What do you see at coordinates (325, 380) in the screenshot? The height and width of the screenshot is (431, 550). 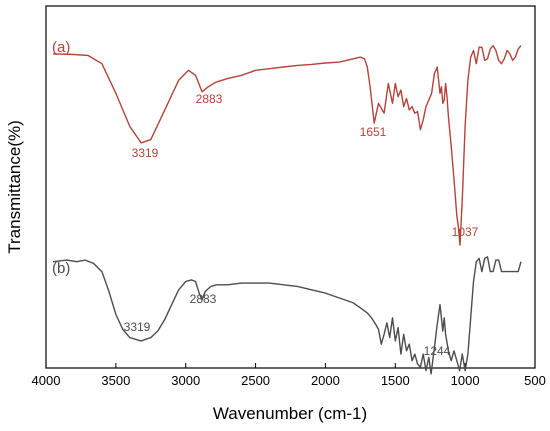 I see `x-tick-label: 2000` at bounding box center [325, 380].